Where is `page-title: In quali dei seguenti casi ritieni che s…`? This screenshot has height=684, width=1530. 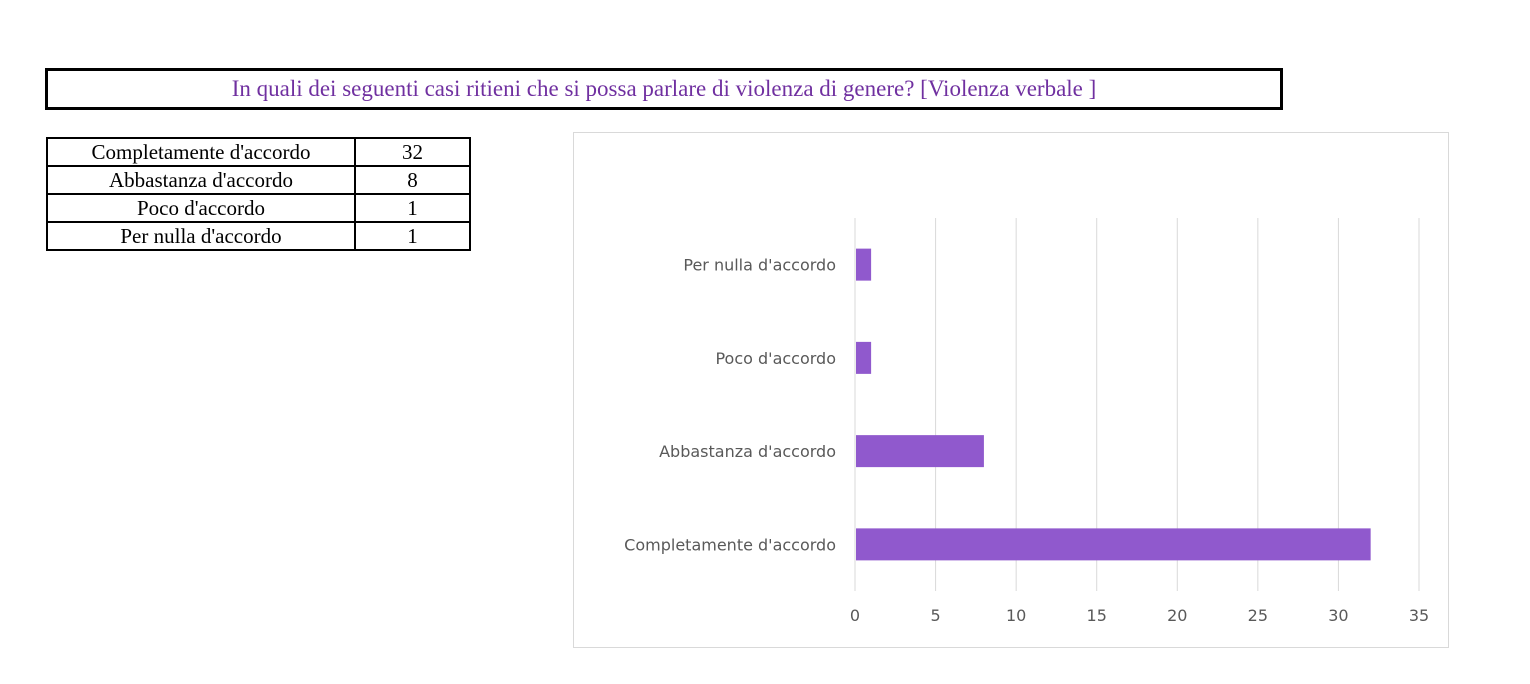 page-title: In quali dei seguenti casi ritieni che s… is located at coordinates (664, 89).